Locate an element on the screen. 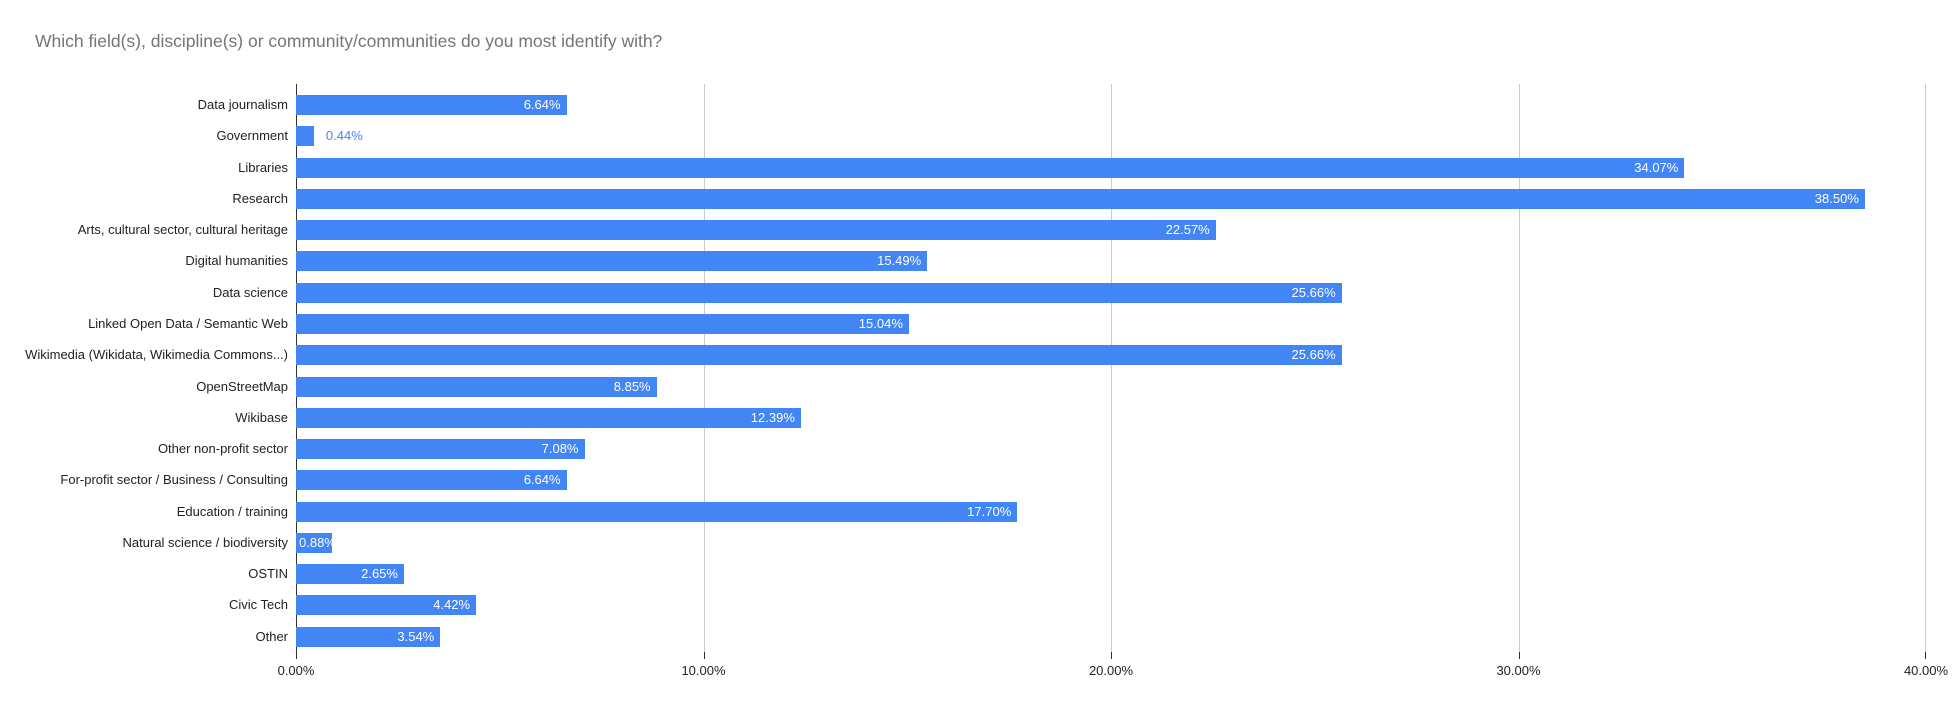 This screenshot has width=1960, height=715. category-label: Data journalism is located at coordinates (242, 104).